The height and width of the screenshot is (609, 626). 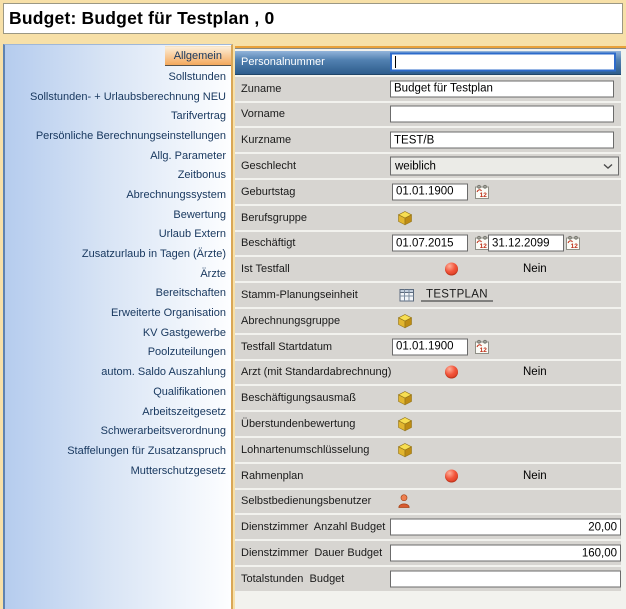 What do you see at coordinates (502, 89) in the screenshot?
I see `zuname-input` at bounding box center [502, 89].